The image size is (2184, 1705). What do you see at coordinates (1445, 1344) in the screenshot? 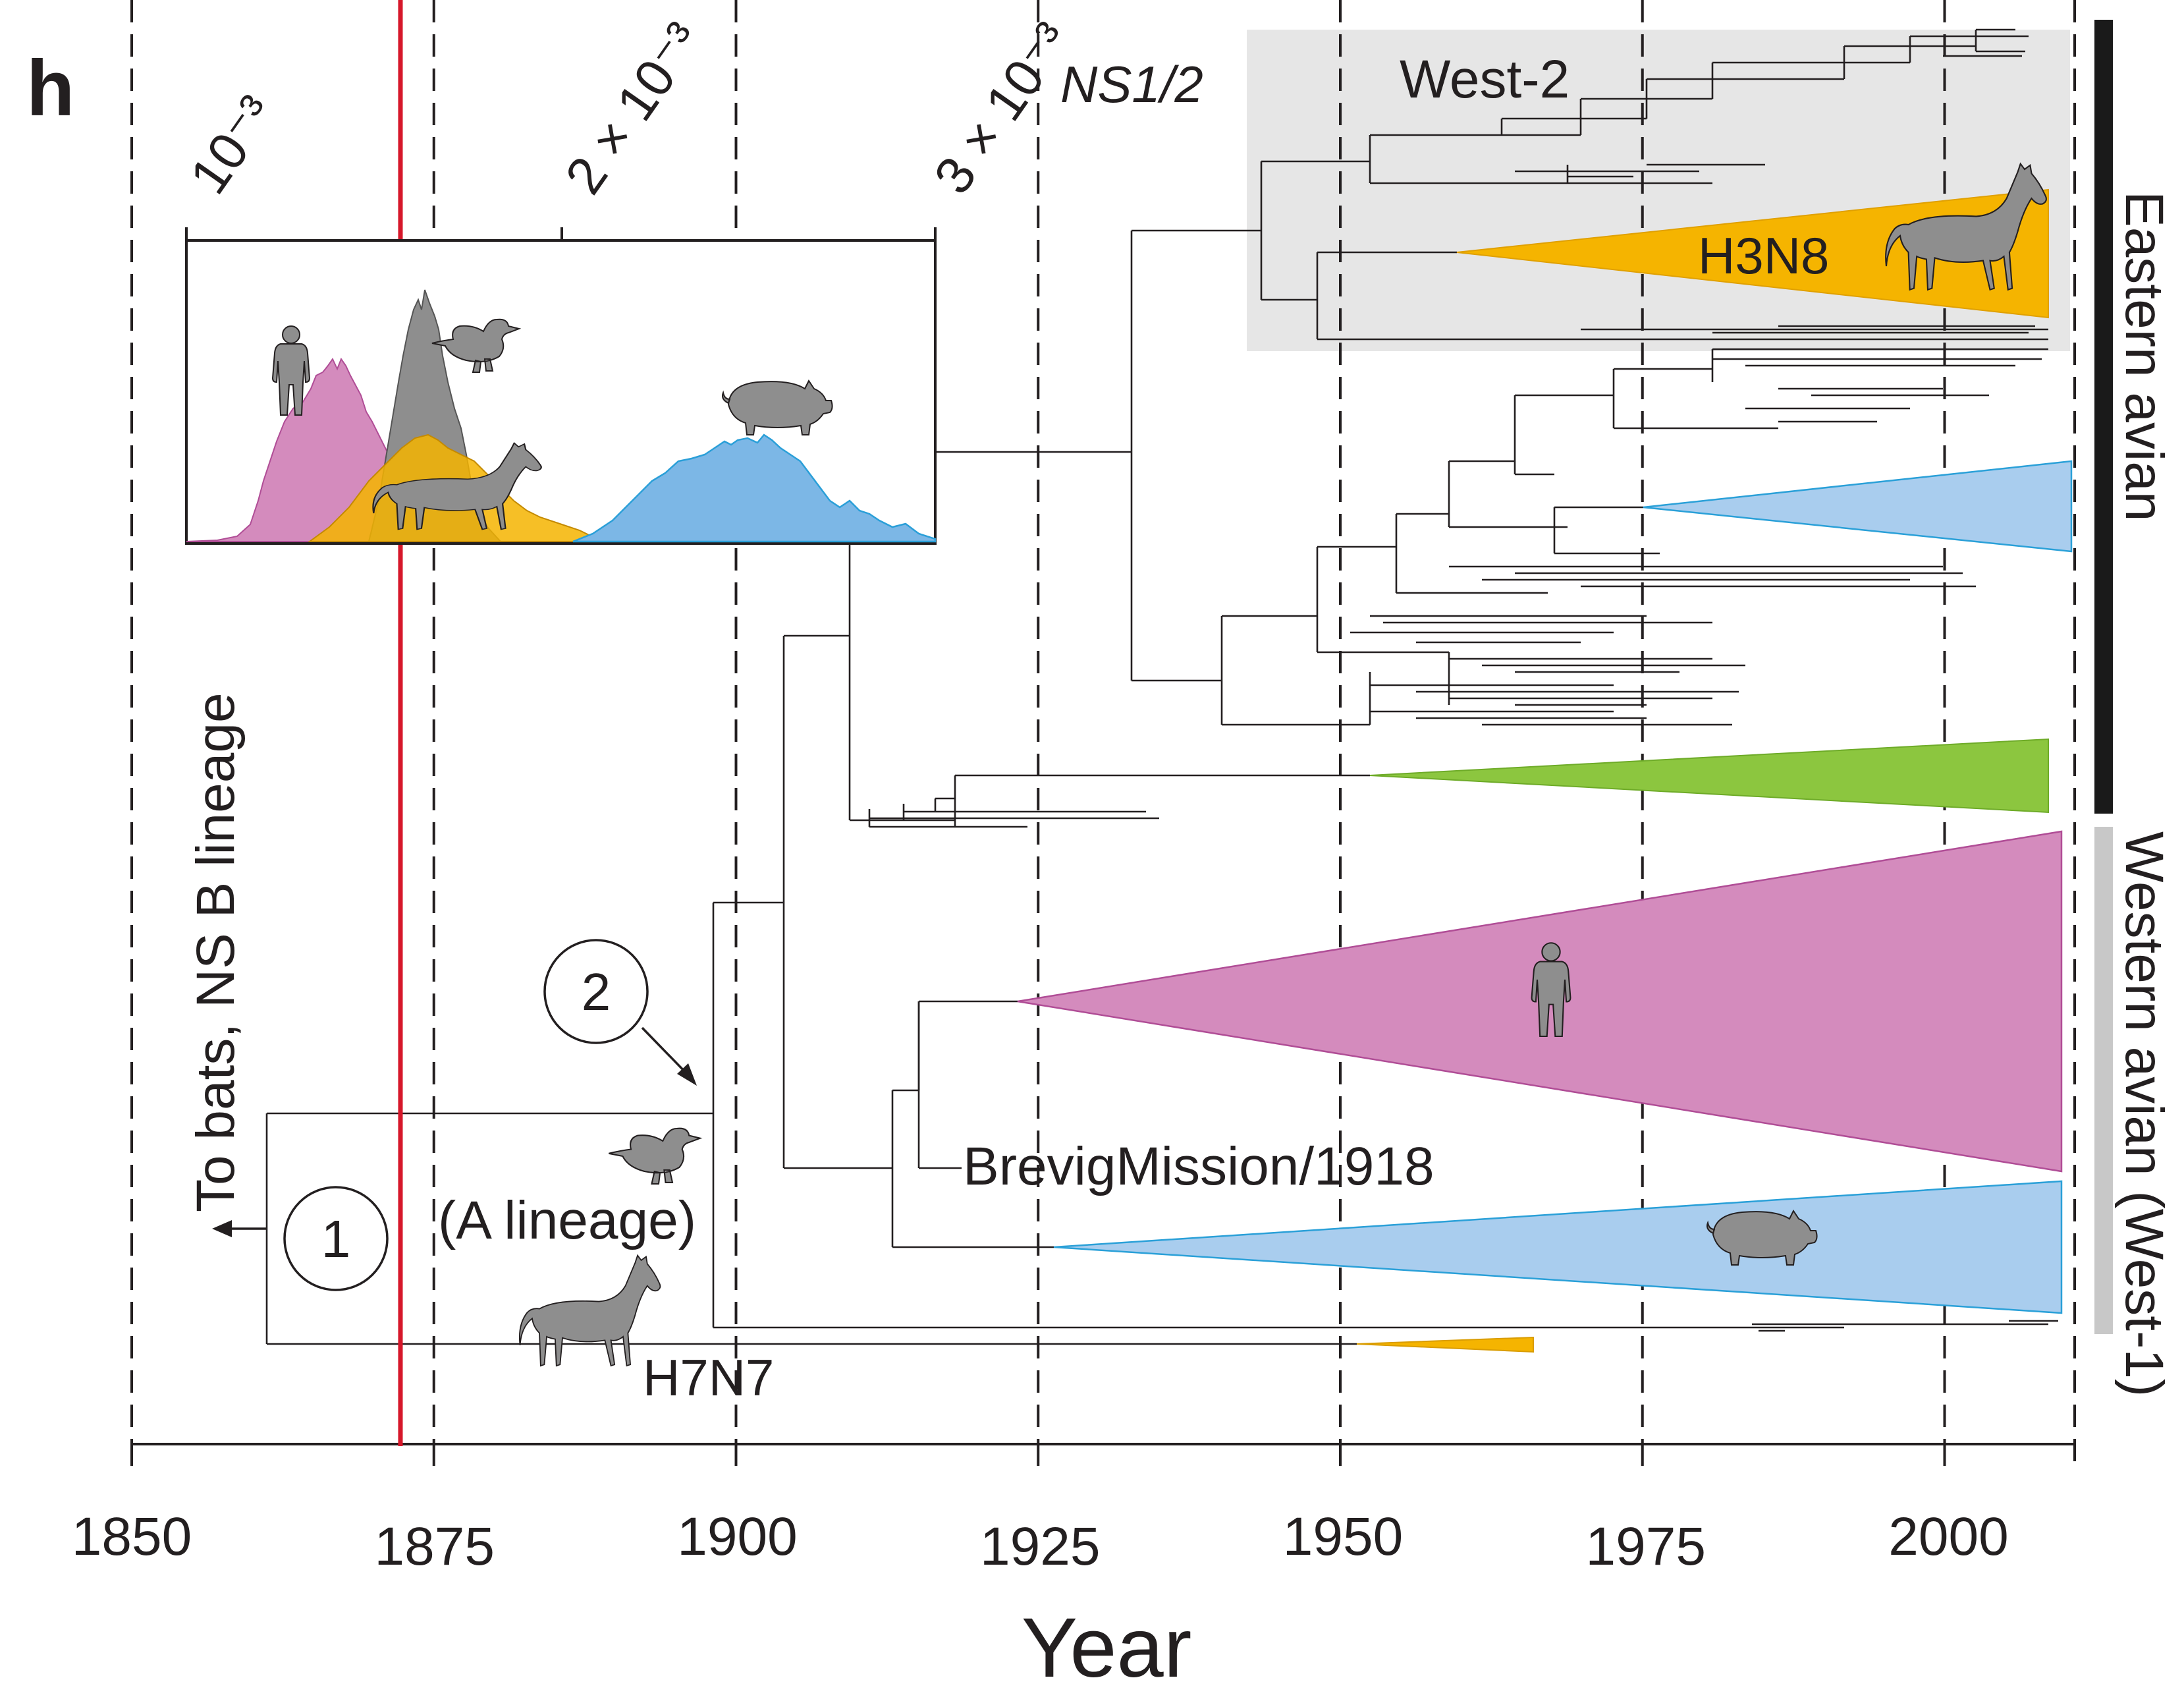
I see `h7n7-clade-triangle` at bounding box center [1445, 1344].